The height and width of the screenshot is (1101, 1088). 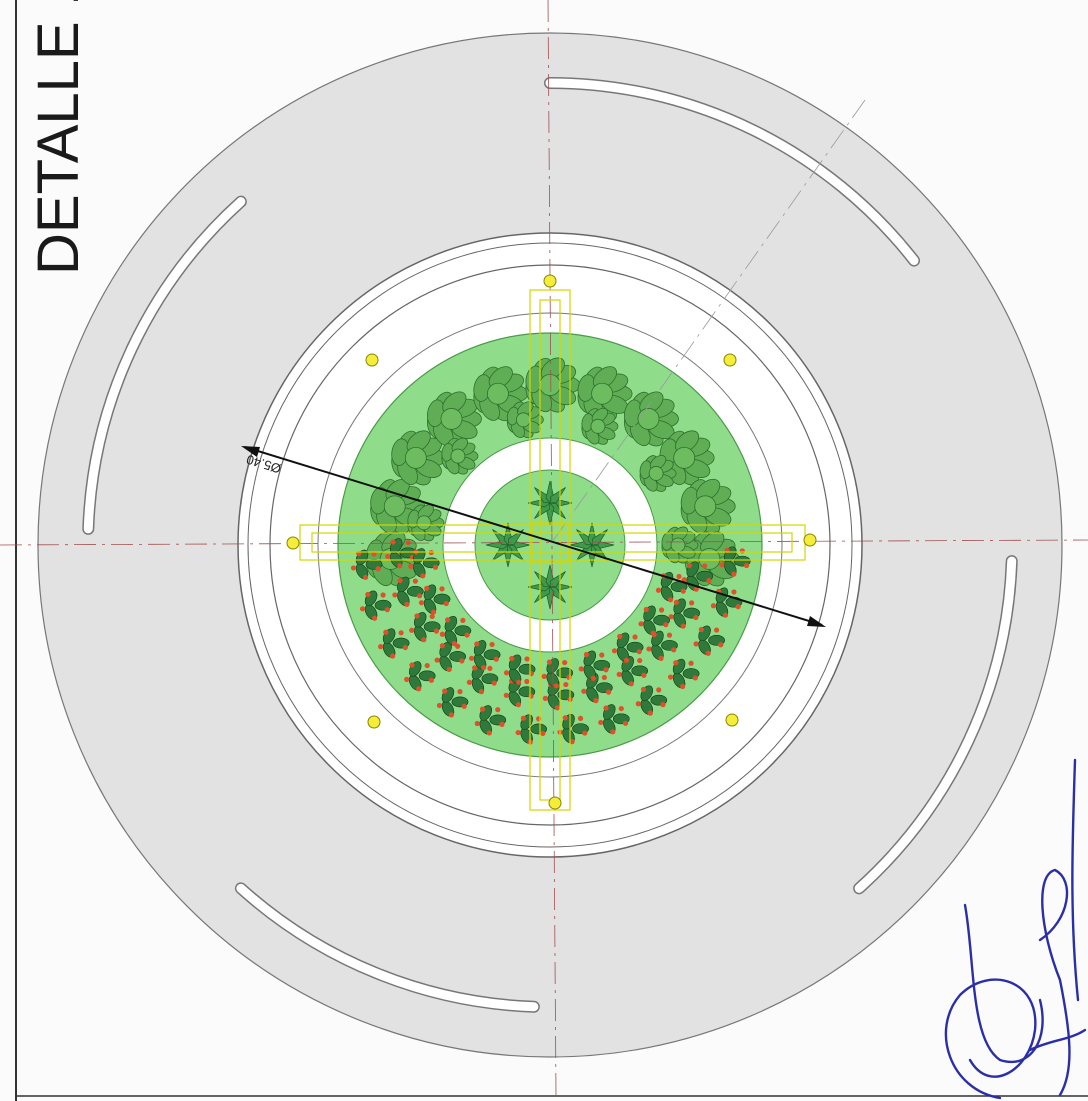 I want to click on fixture-frame, so click(x=550, y=543).